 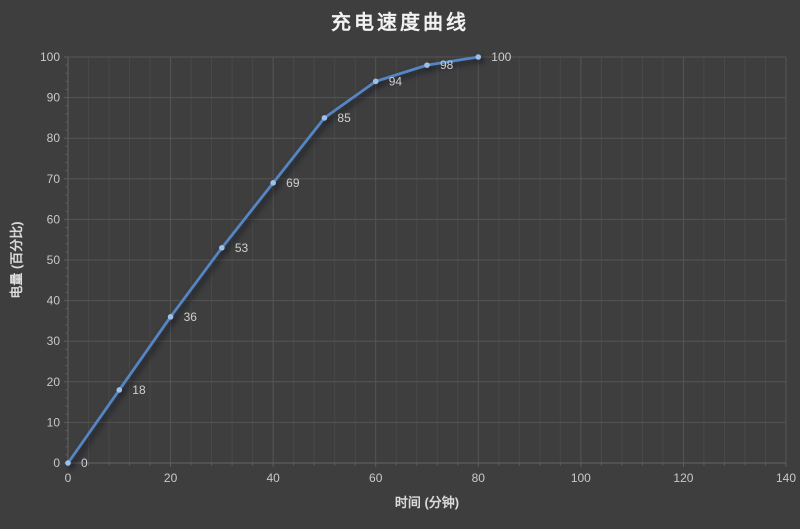 I want to click on y-tick-label: 0, so click(x=56, y=463).